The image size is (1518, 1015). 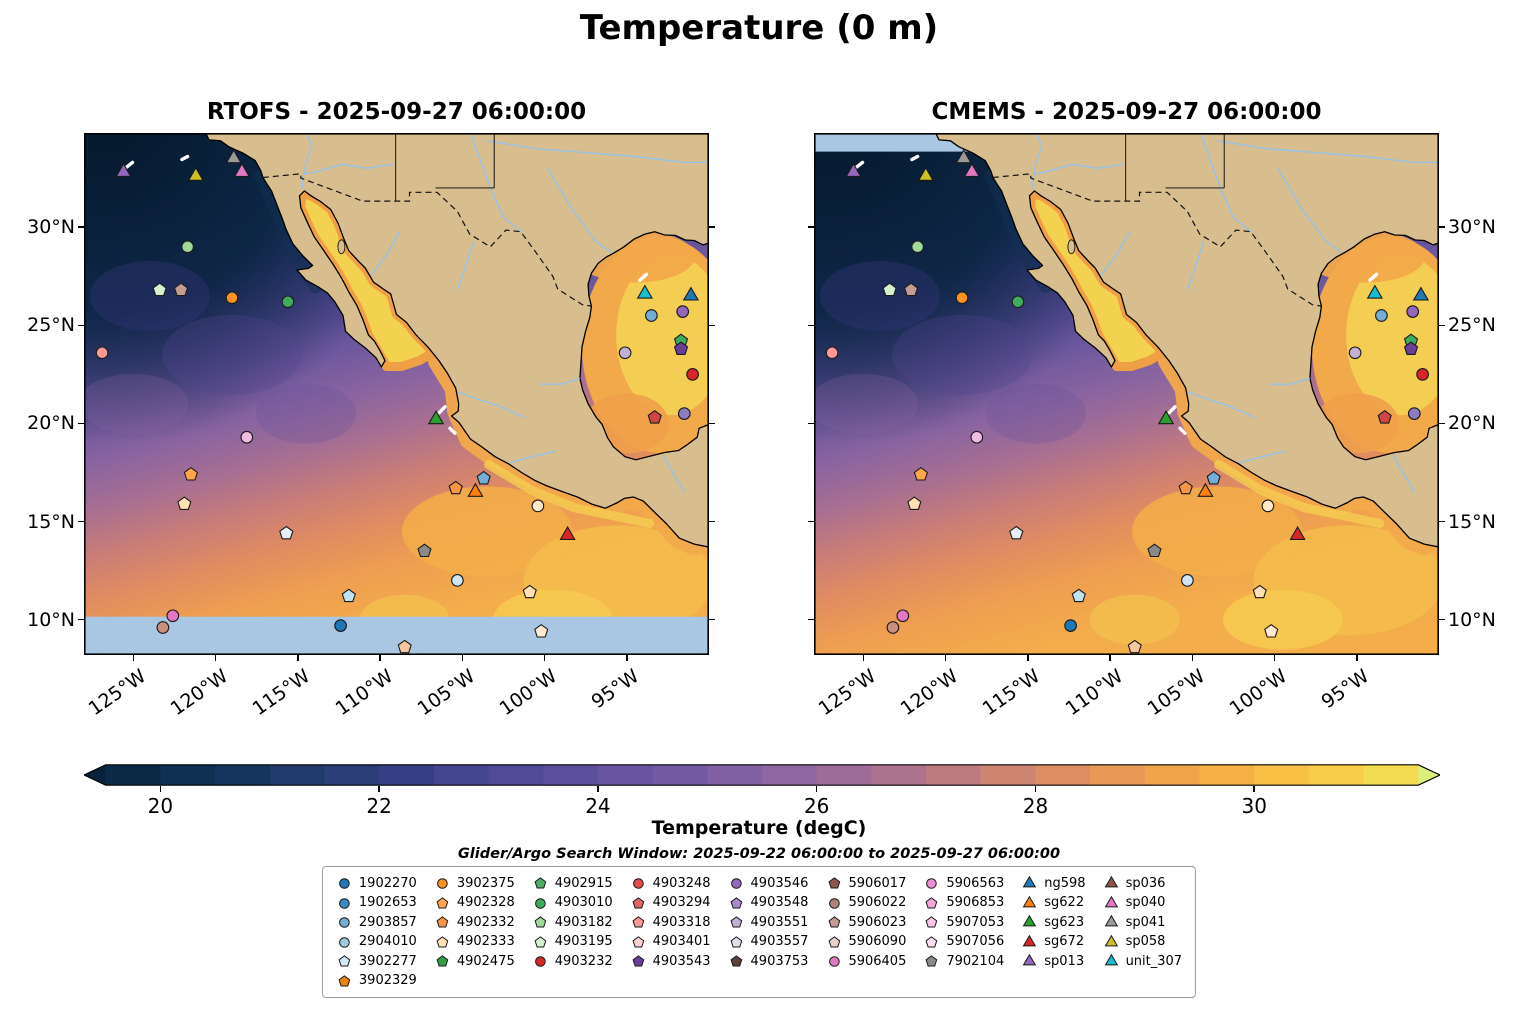 What do you see at coordinates (681, 902) in the screenshot?
I see `legend-item-label: 4903294` at bounding box center [681, 902].